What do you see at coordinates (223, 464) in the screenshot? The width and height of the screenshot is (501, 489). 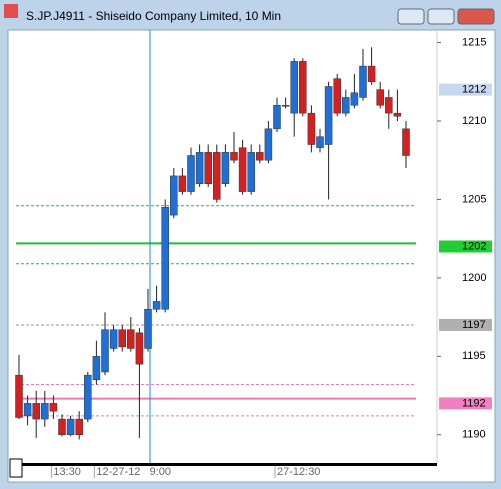 I see `time-axis-bar` at bounding box center [223, 464].